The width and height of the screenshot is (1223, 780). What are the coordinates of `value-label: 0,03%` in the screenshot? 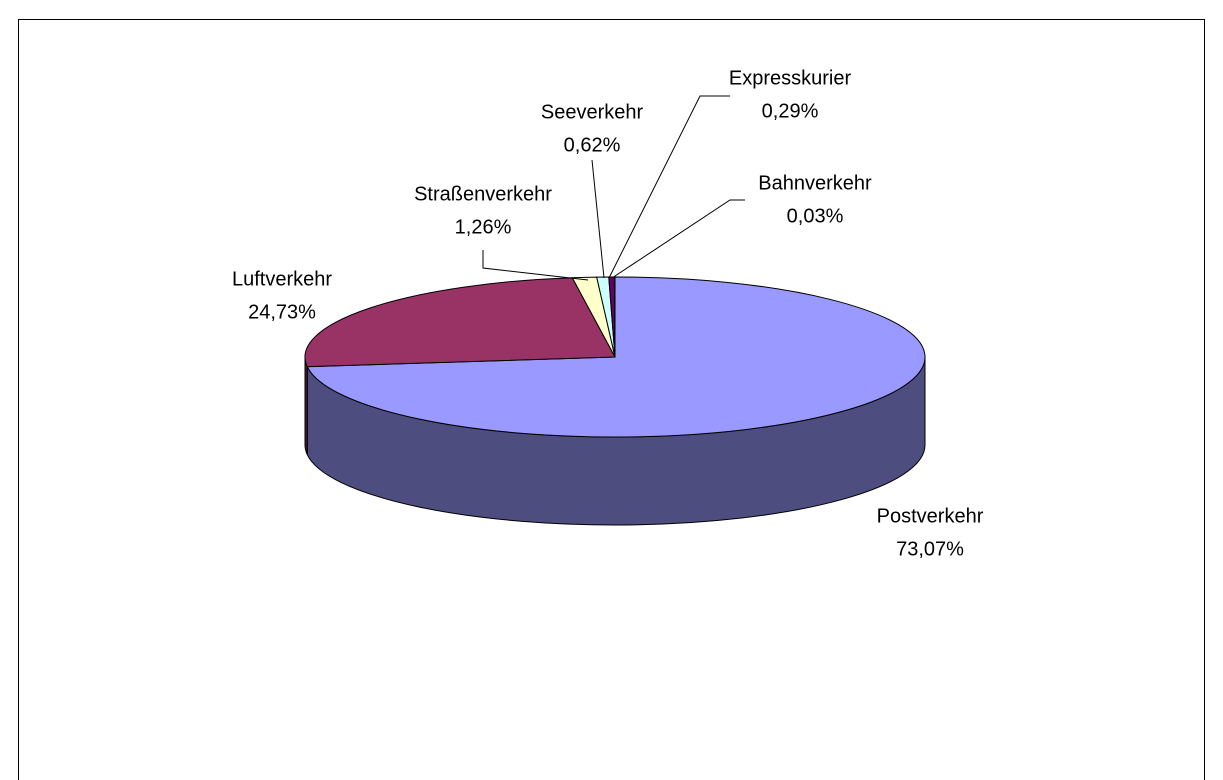 It's located at (815, 216).